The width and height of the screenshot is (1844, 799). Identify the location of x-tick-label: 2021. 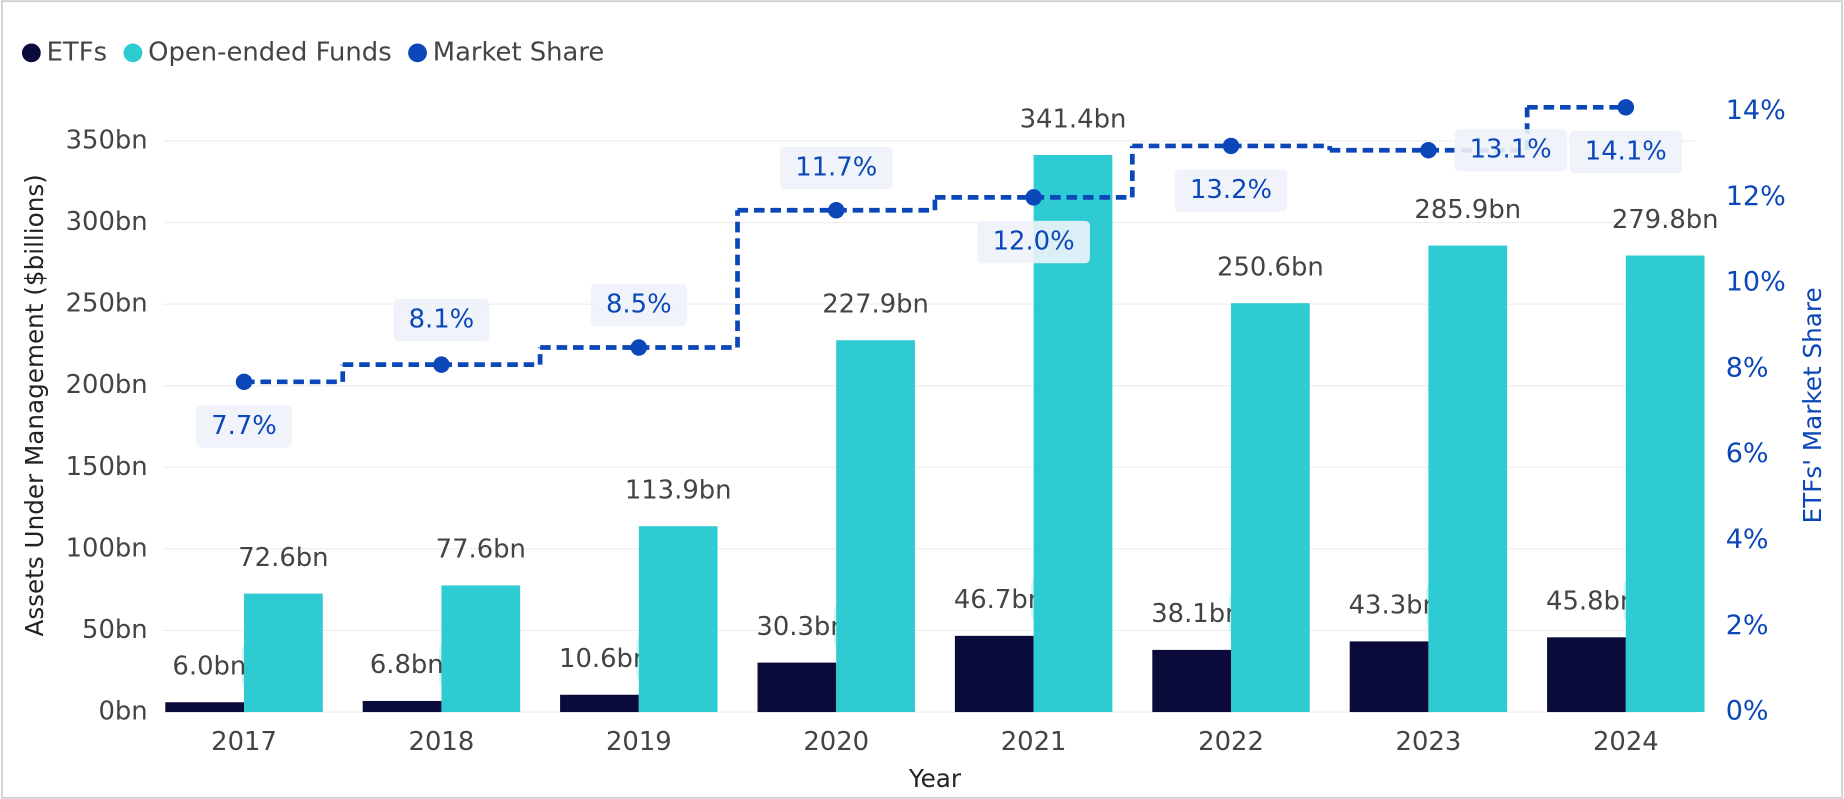
(1034, 742).